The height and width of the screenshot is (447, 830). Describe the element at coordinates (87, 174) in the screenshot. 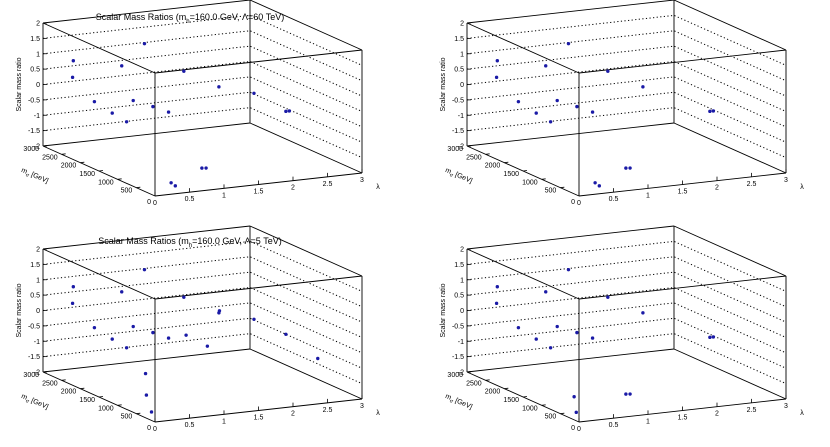

I see `y-tick-label: 1500` at that location.